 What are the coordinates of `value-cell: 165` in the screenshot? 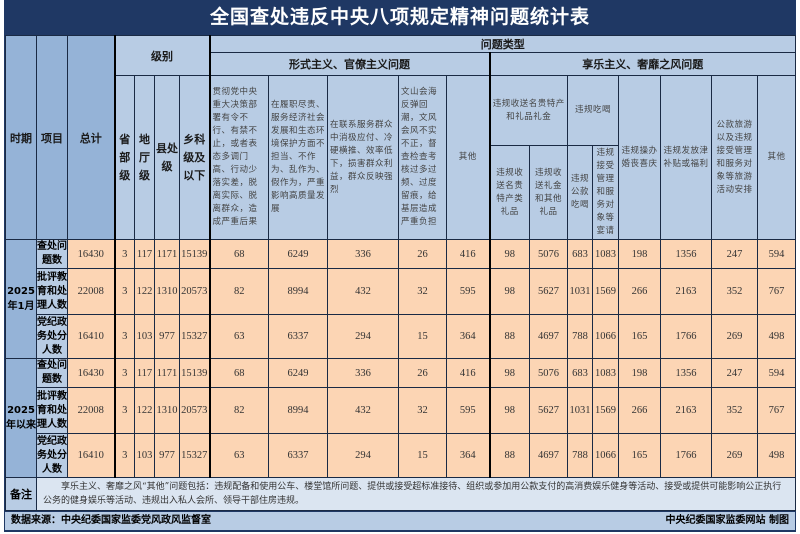 It's located at (639, 455).